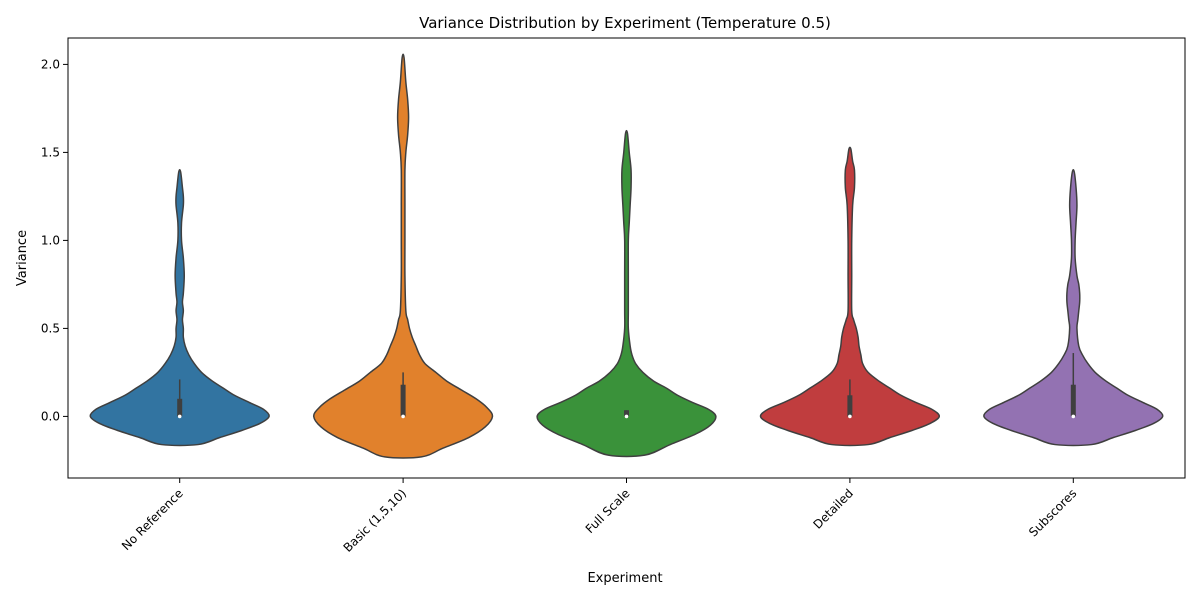 The image size is (1200, 600). What do you see at coordinates (834, 509) in the screenshot?
I see `x-tick-label: Detailed` at bounding box center [834, 509].